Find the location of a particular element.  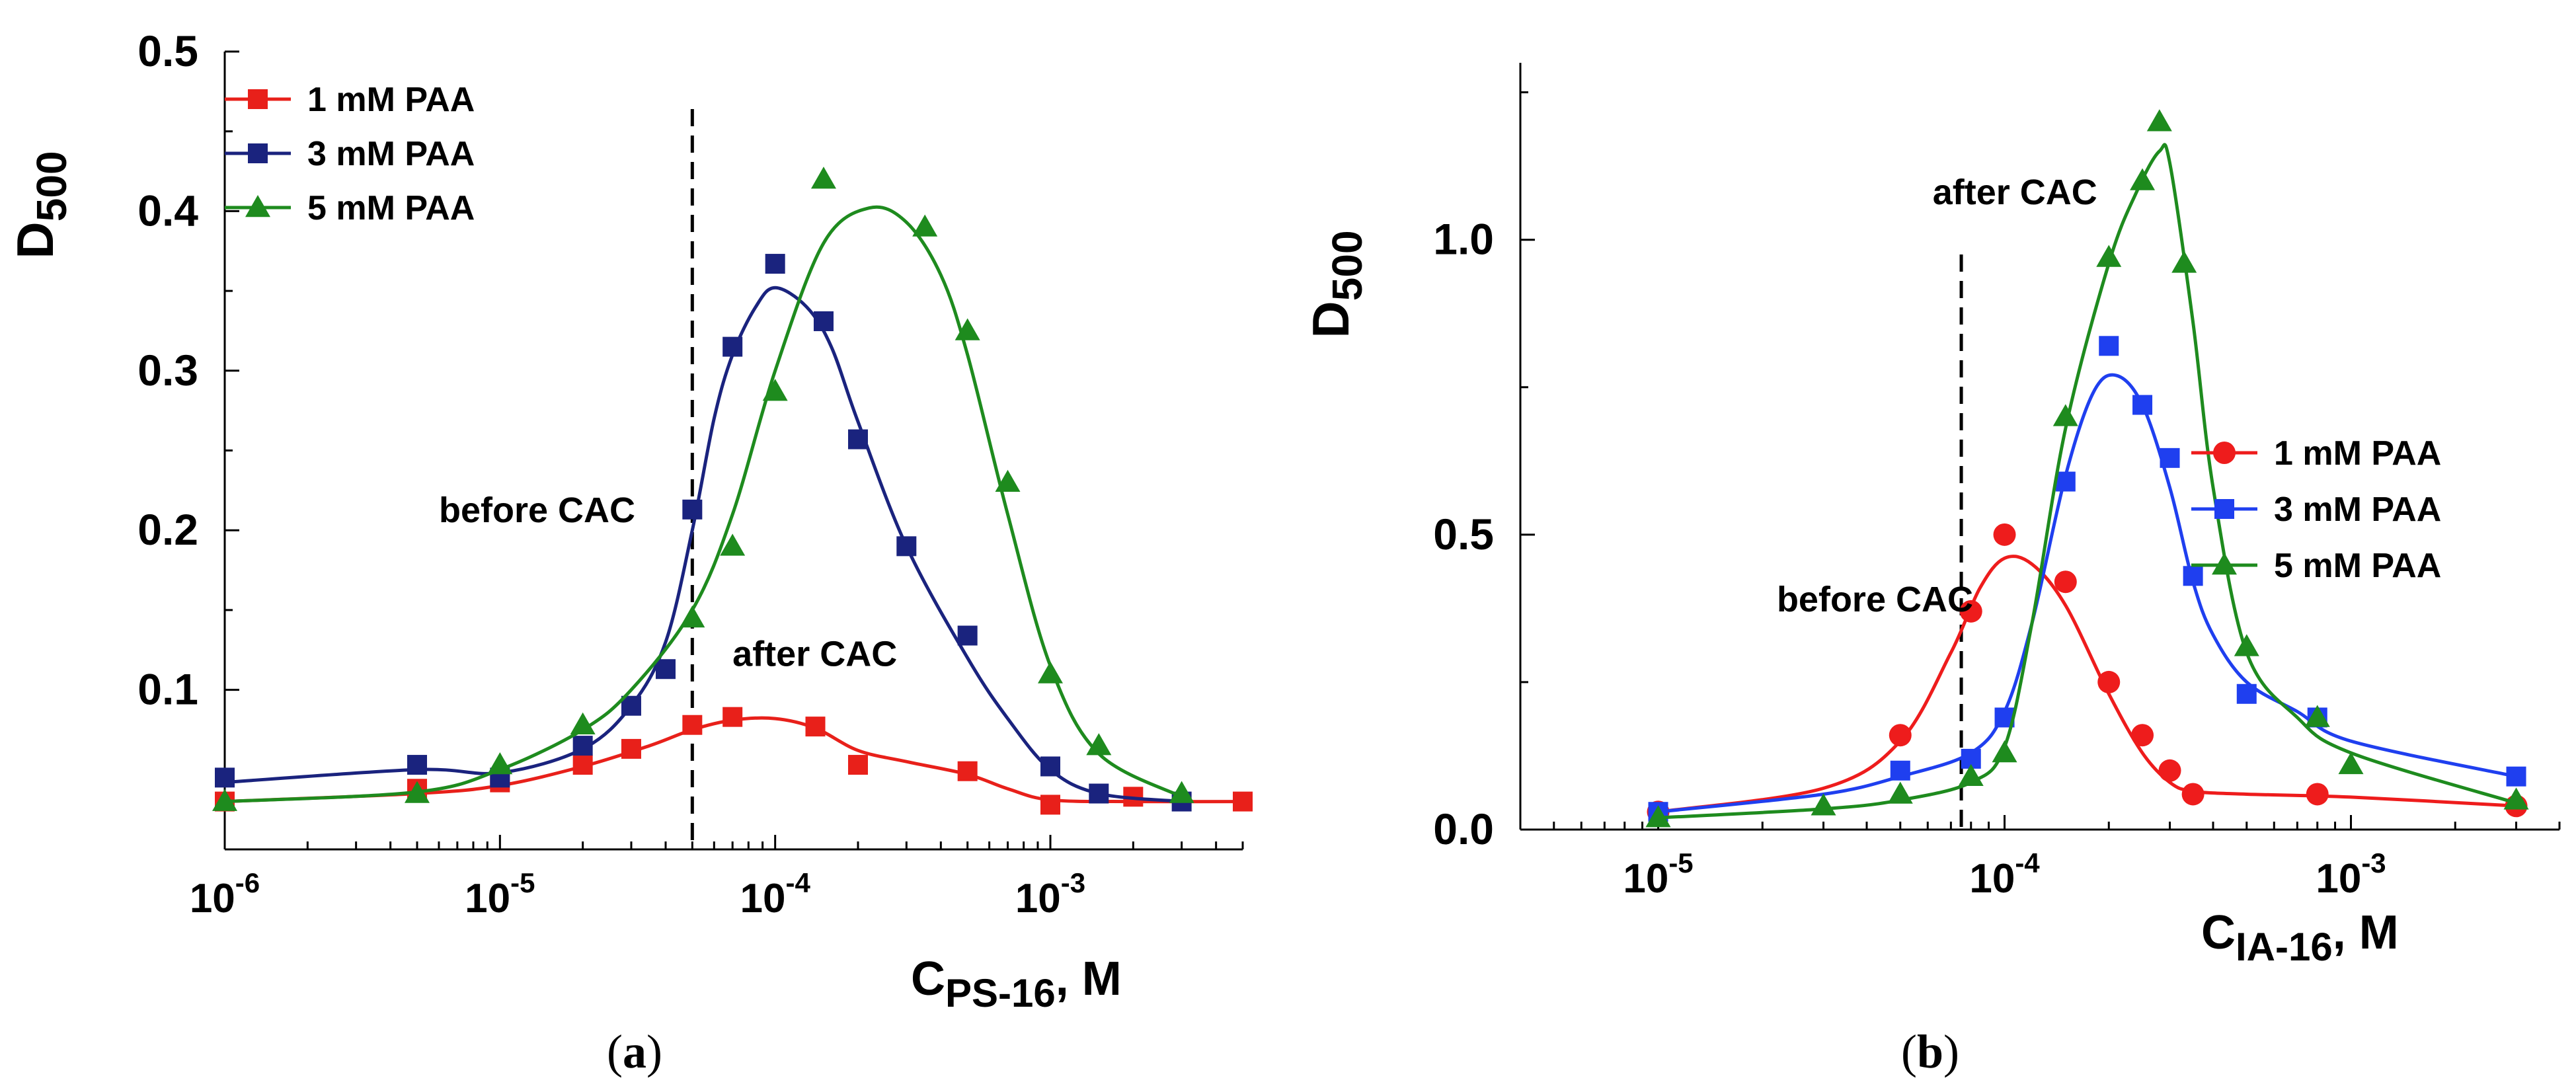

panel-caption: (b) is located at coordinates (1930, 1051).